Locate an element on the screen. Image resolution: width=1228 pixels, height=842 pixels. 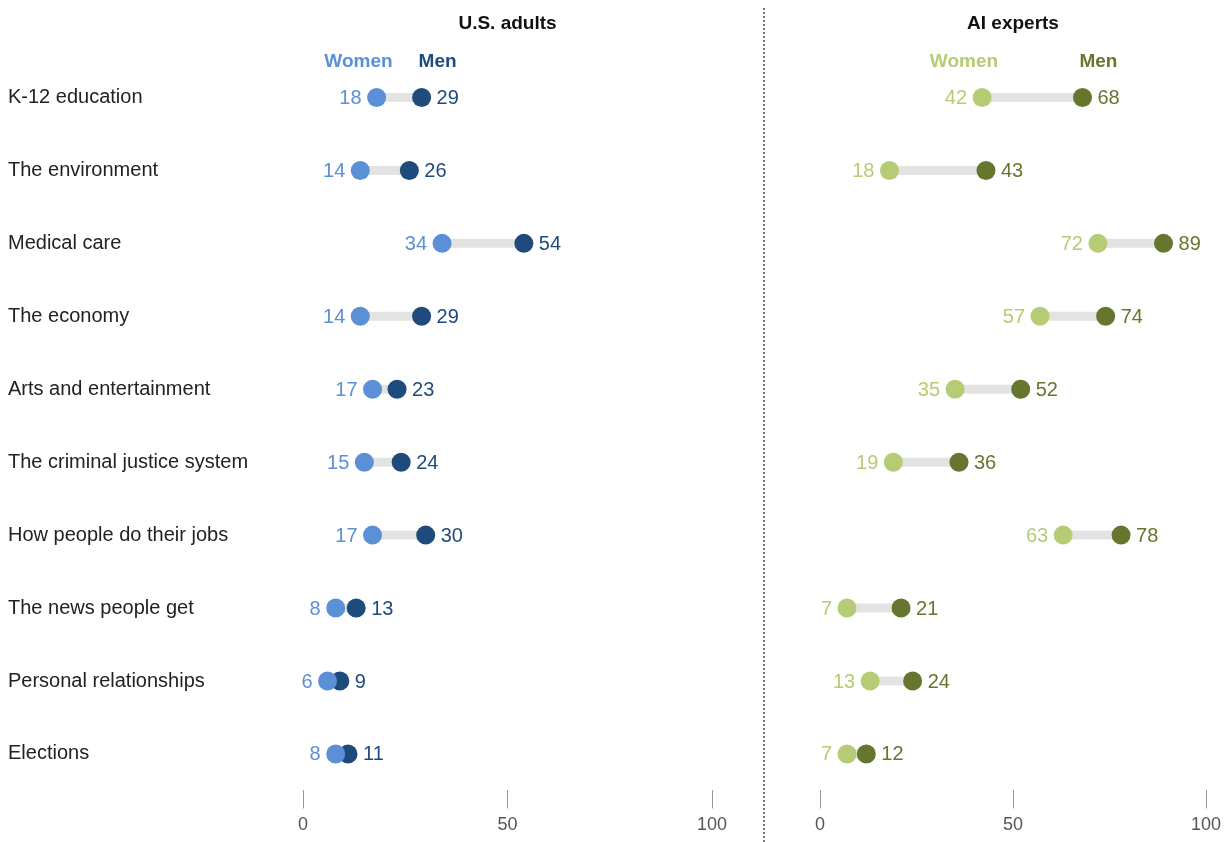
data-label: 11 is located at coordinates (373, 753).